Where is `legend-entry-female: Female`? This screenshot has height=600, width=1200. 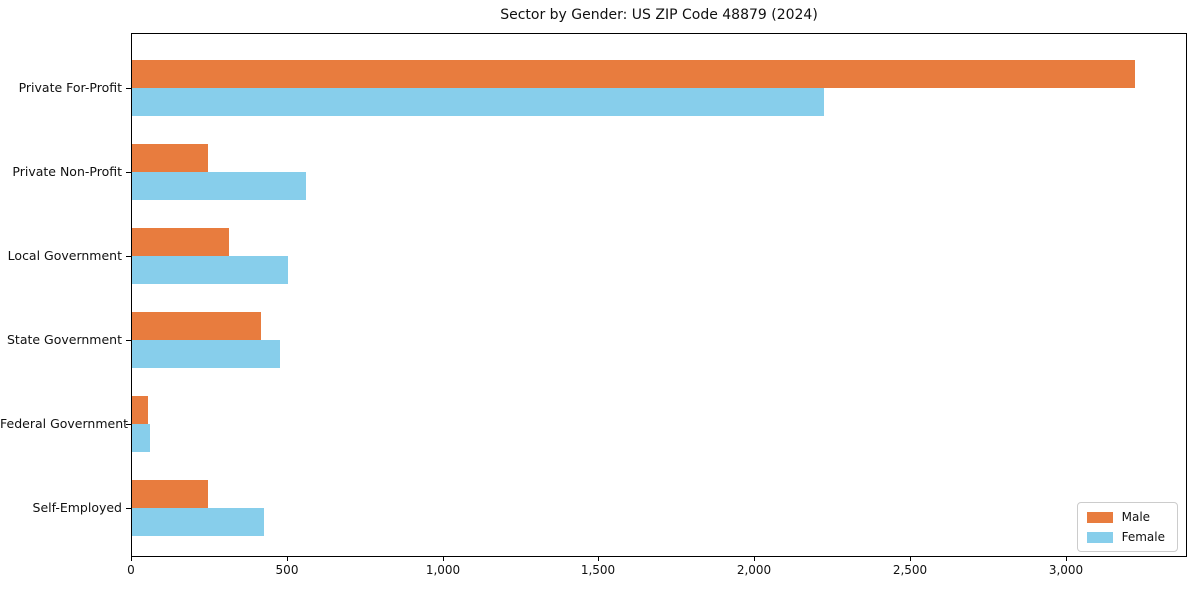 legend-entry-female: Female is located at coordinates (1125, 537).